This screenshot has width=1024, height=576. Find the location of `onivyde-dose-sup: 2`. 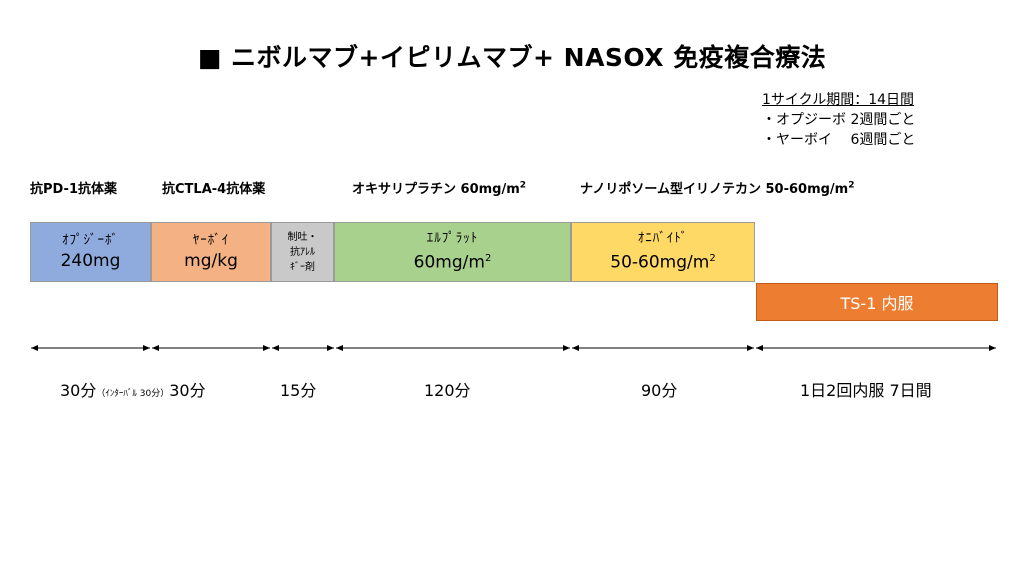

onivyde-dose-sup: 2 is located at coordinates (712, 259).